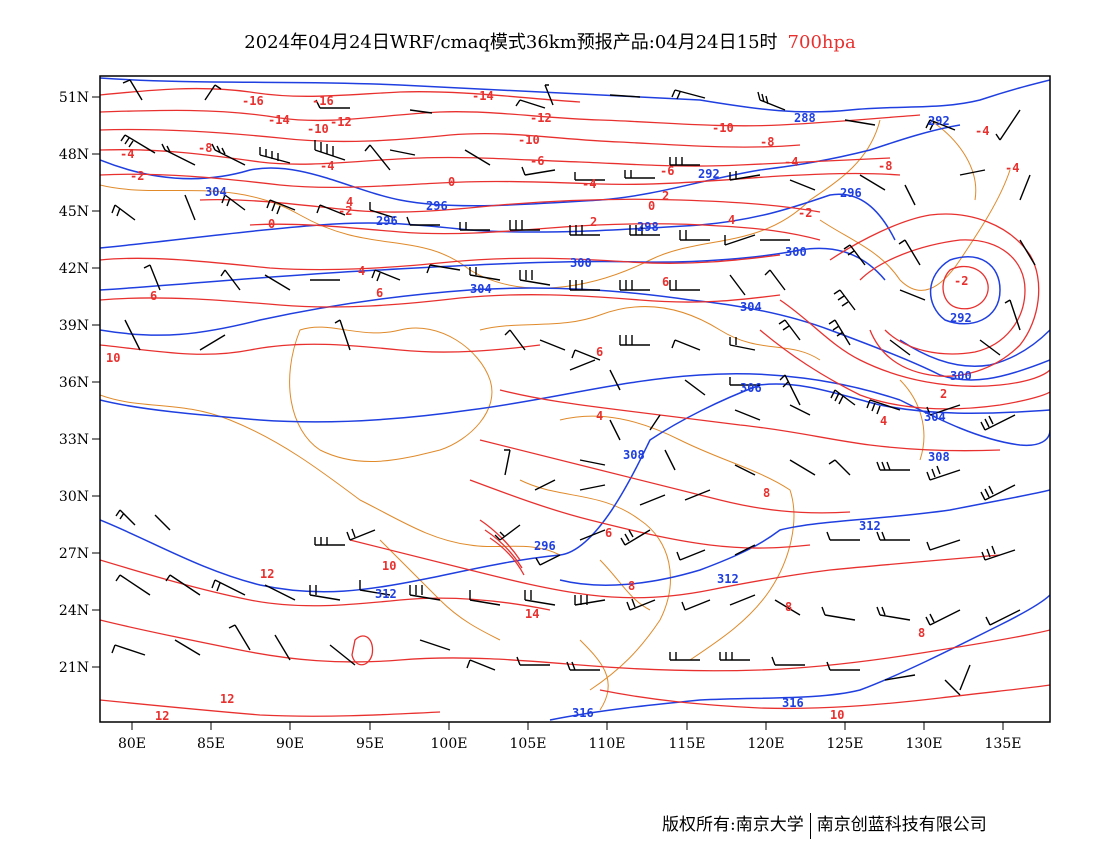 Image resolution: width=1100 pixels, height=850 pixels. I want to click on copyright-right: 南京创蓝科技有限公司, so click(901, 825).